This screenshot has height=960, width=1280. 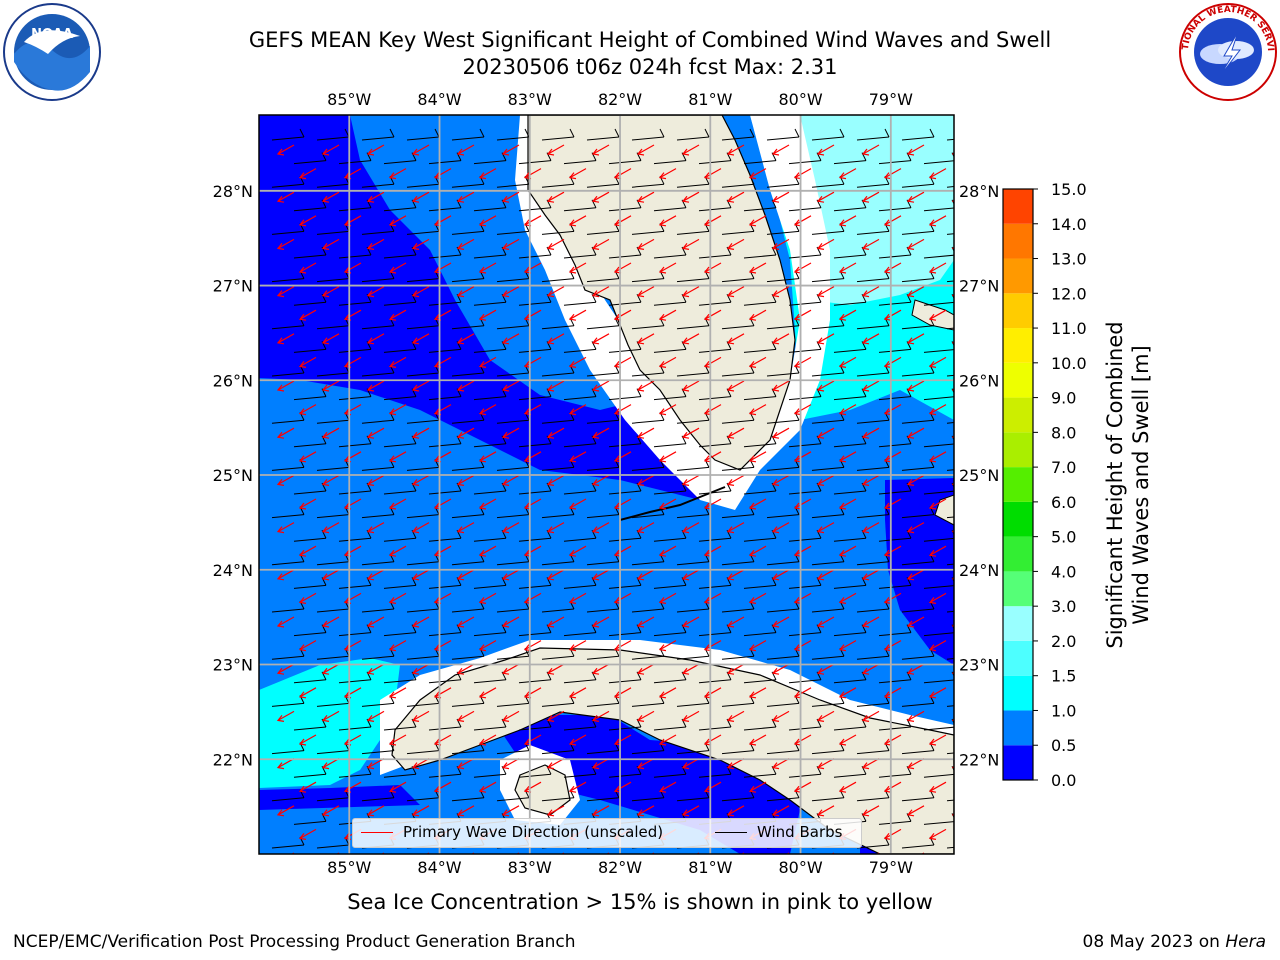 I want to click on lat-tick-label-right: 25°N, so click(x=979, y=475).